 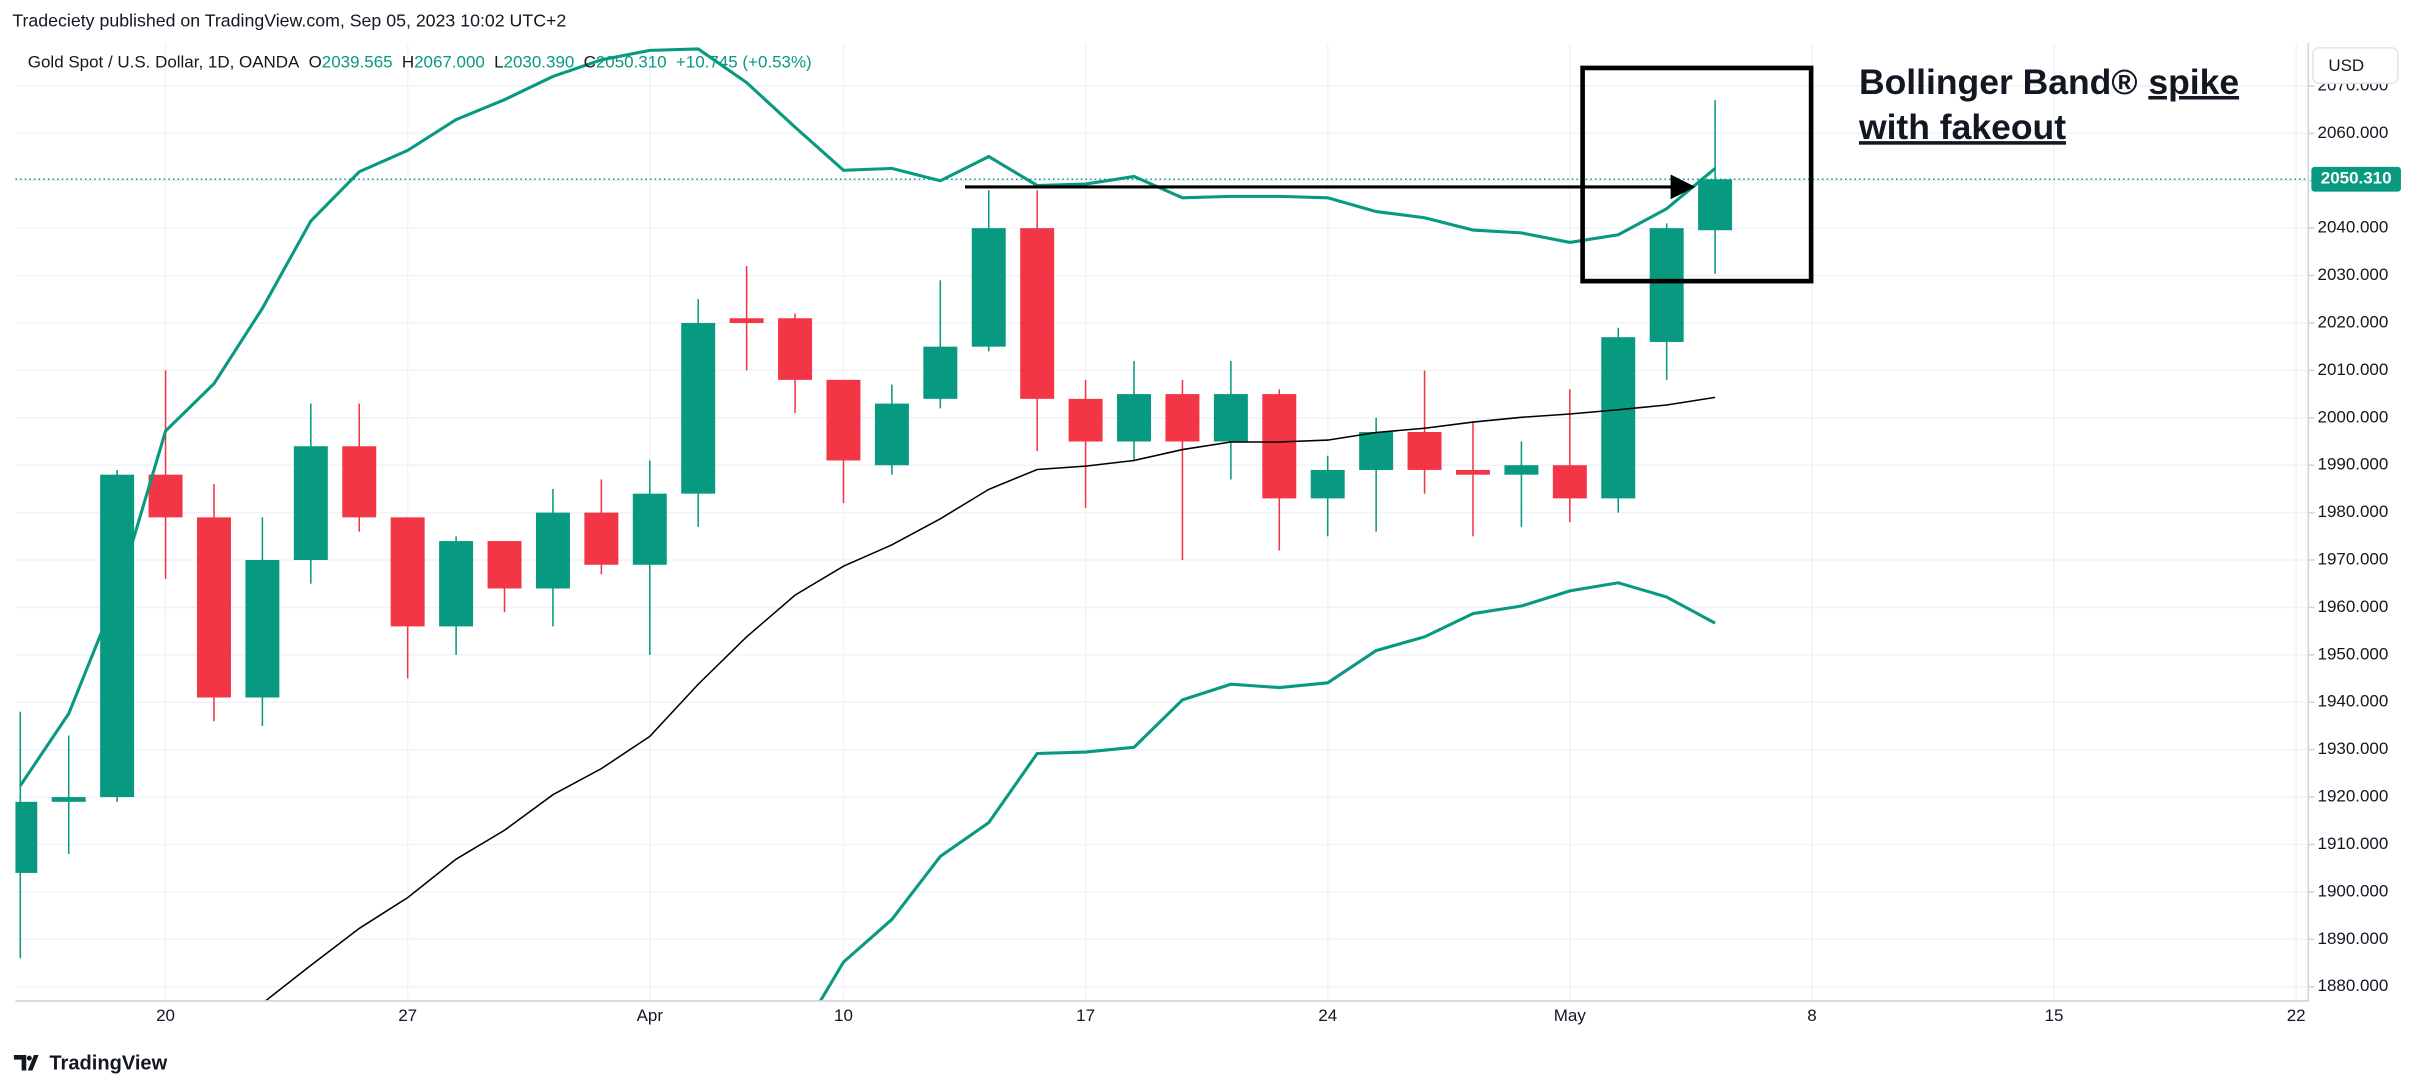 I want to click on x-tick-label: 8, so click(x=1811, y=1015).